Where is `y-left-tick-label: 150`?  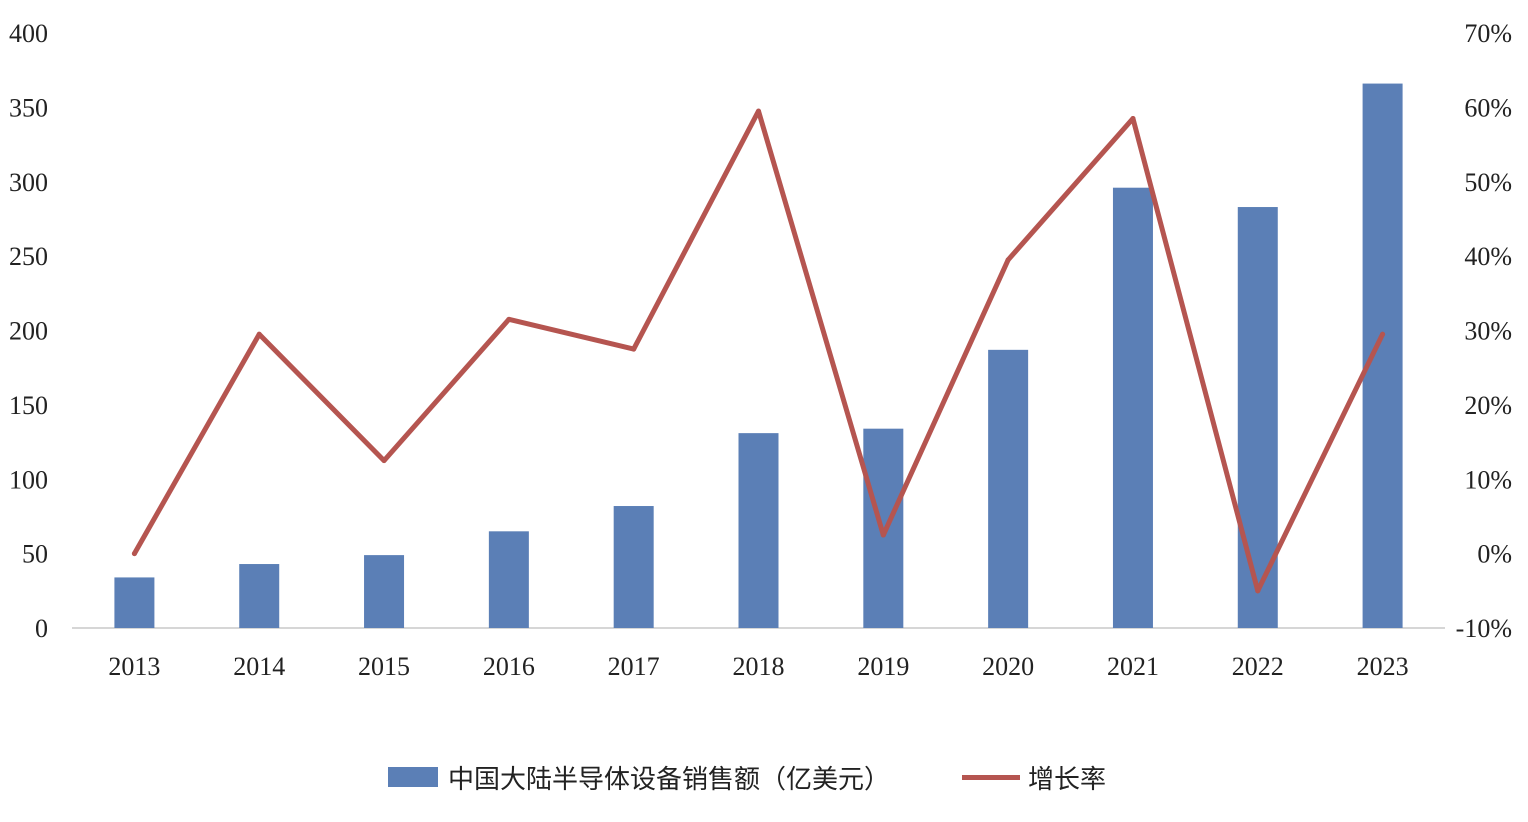
y-left-tick-label: 150 is located at coordinates (28, 405).